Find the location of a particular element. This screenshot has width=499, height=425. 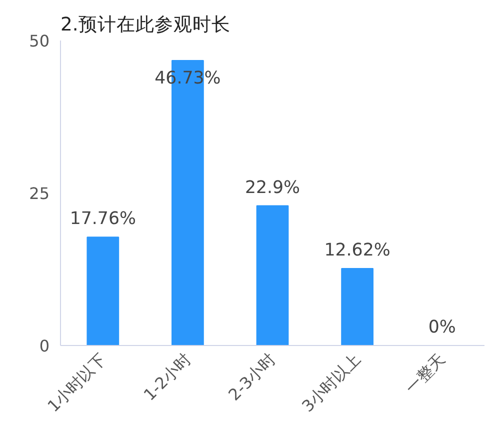

data-label: 0% is located at coordinates (442, 328).